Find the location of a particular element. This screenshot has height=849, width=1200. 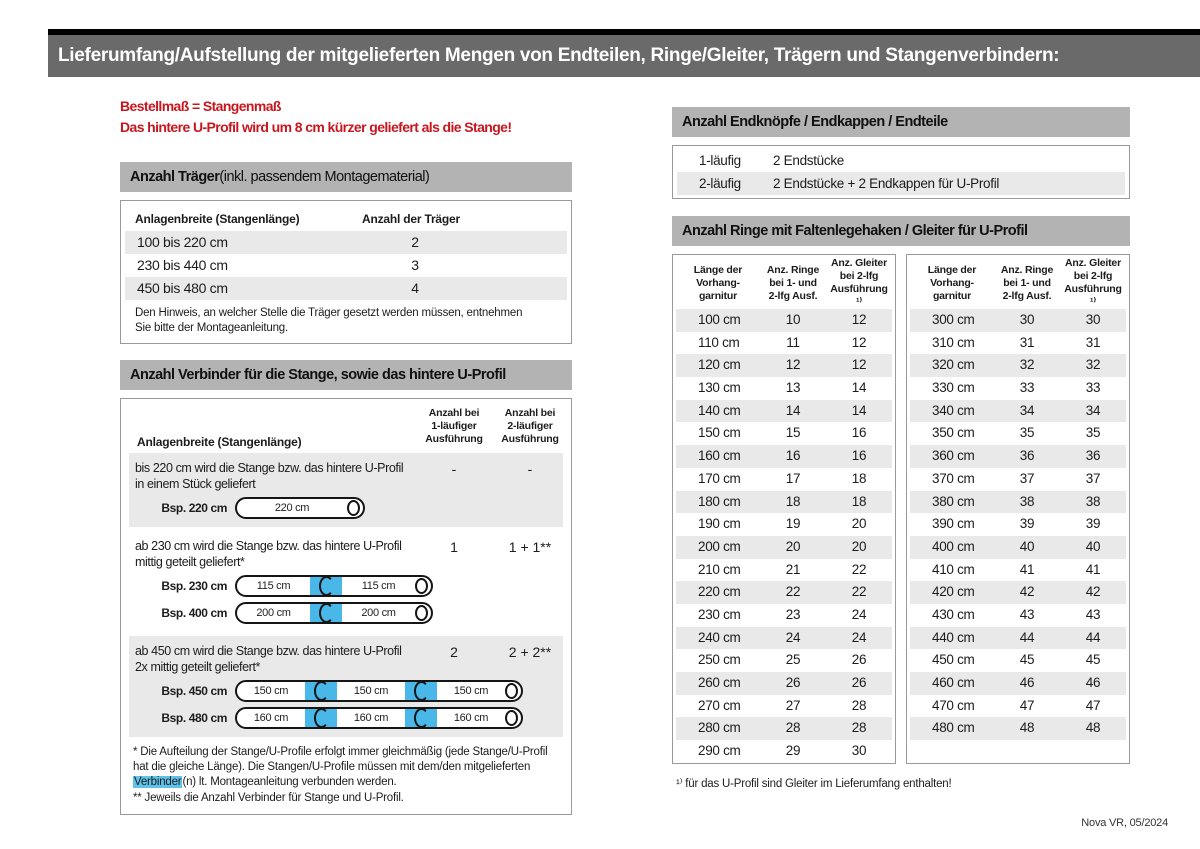

gleiter-cell: 36 is located at coordinates (1093, 456).